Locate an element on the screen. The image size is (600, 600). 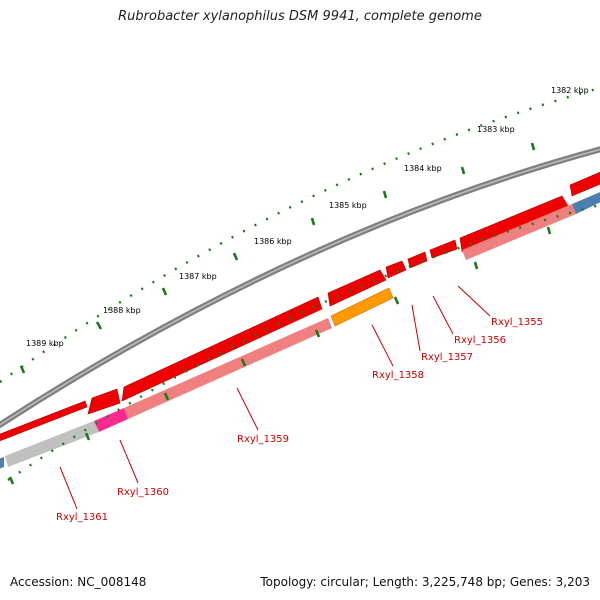
gene-label: Rxyl_1361 is located at coordinates (82, 517).